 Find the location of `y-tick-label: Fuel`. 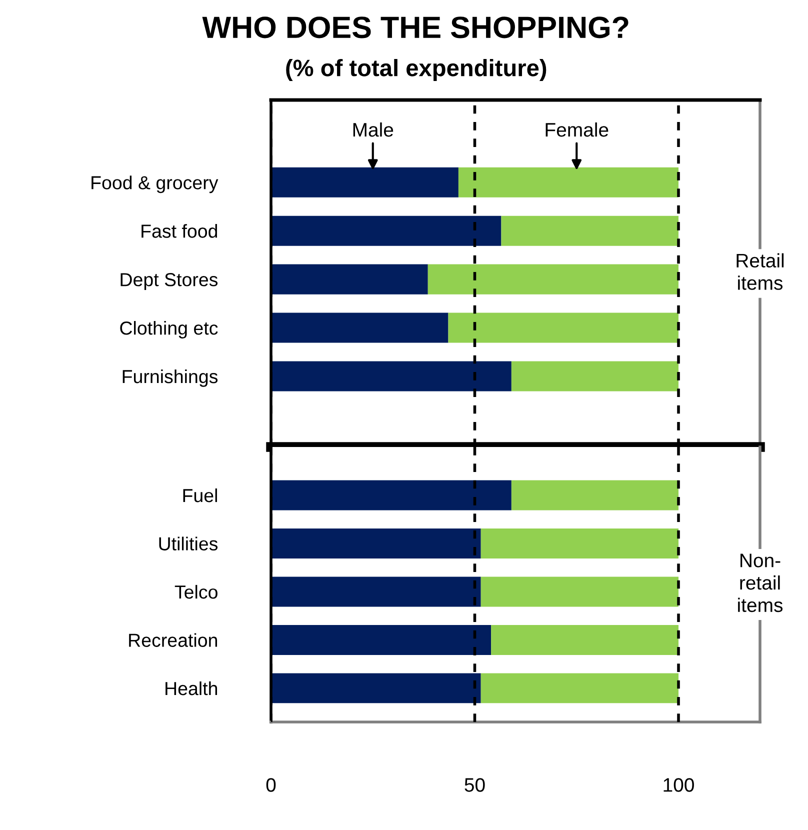

y-tick-label: Fuel is located at coordinates (200, 495).